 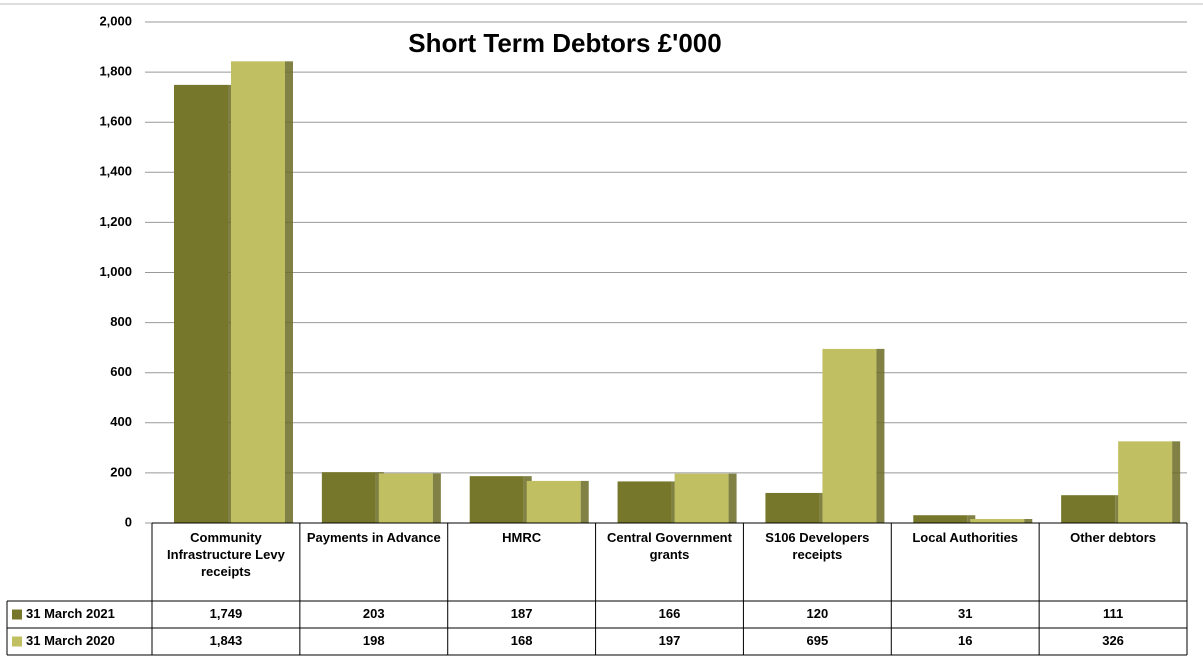 What do you see at coordinates (1113, 613) in the screenshot?
I see `table-value: 111` at bounding box center [1113, 613].